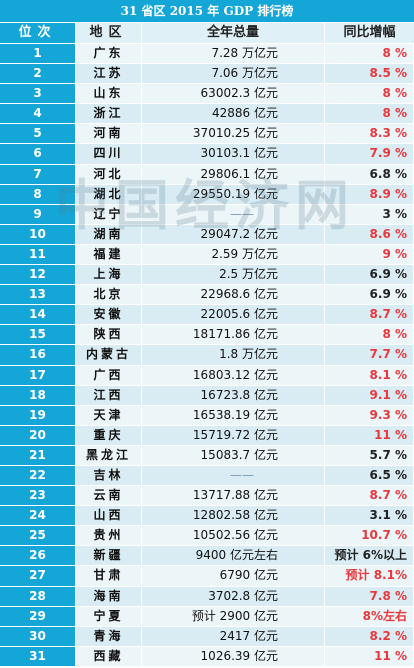 The height and width of the screenshot is (668, 414). Describe the element at coordinates (38, 54) in the screenshot. I see `rank-cell: 1` at that location.